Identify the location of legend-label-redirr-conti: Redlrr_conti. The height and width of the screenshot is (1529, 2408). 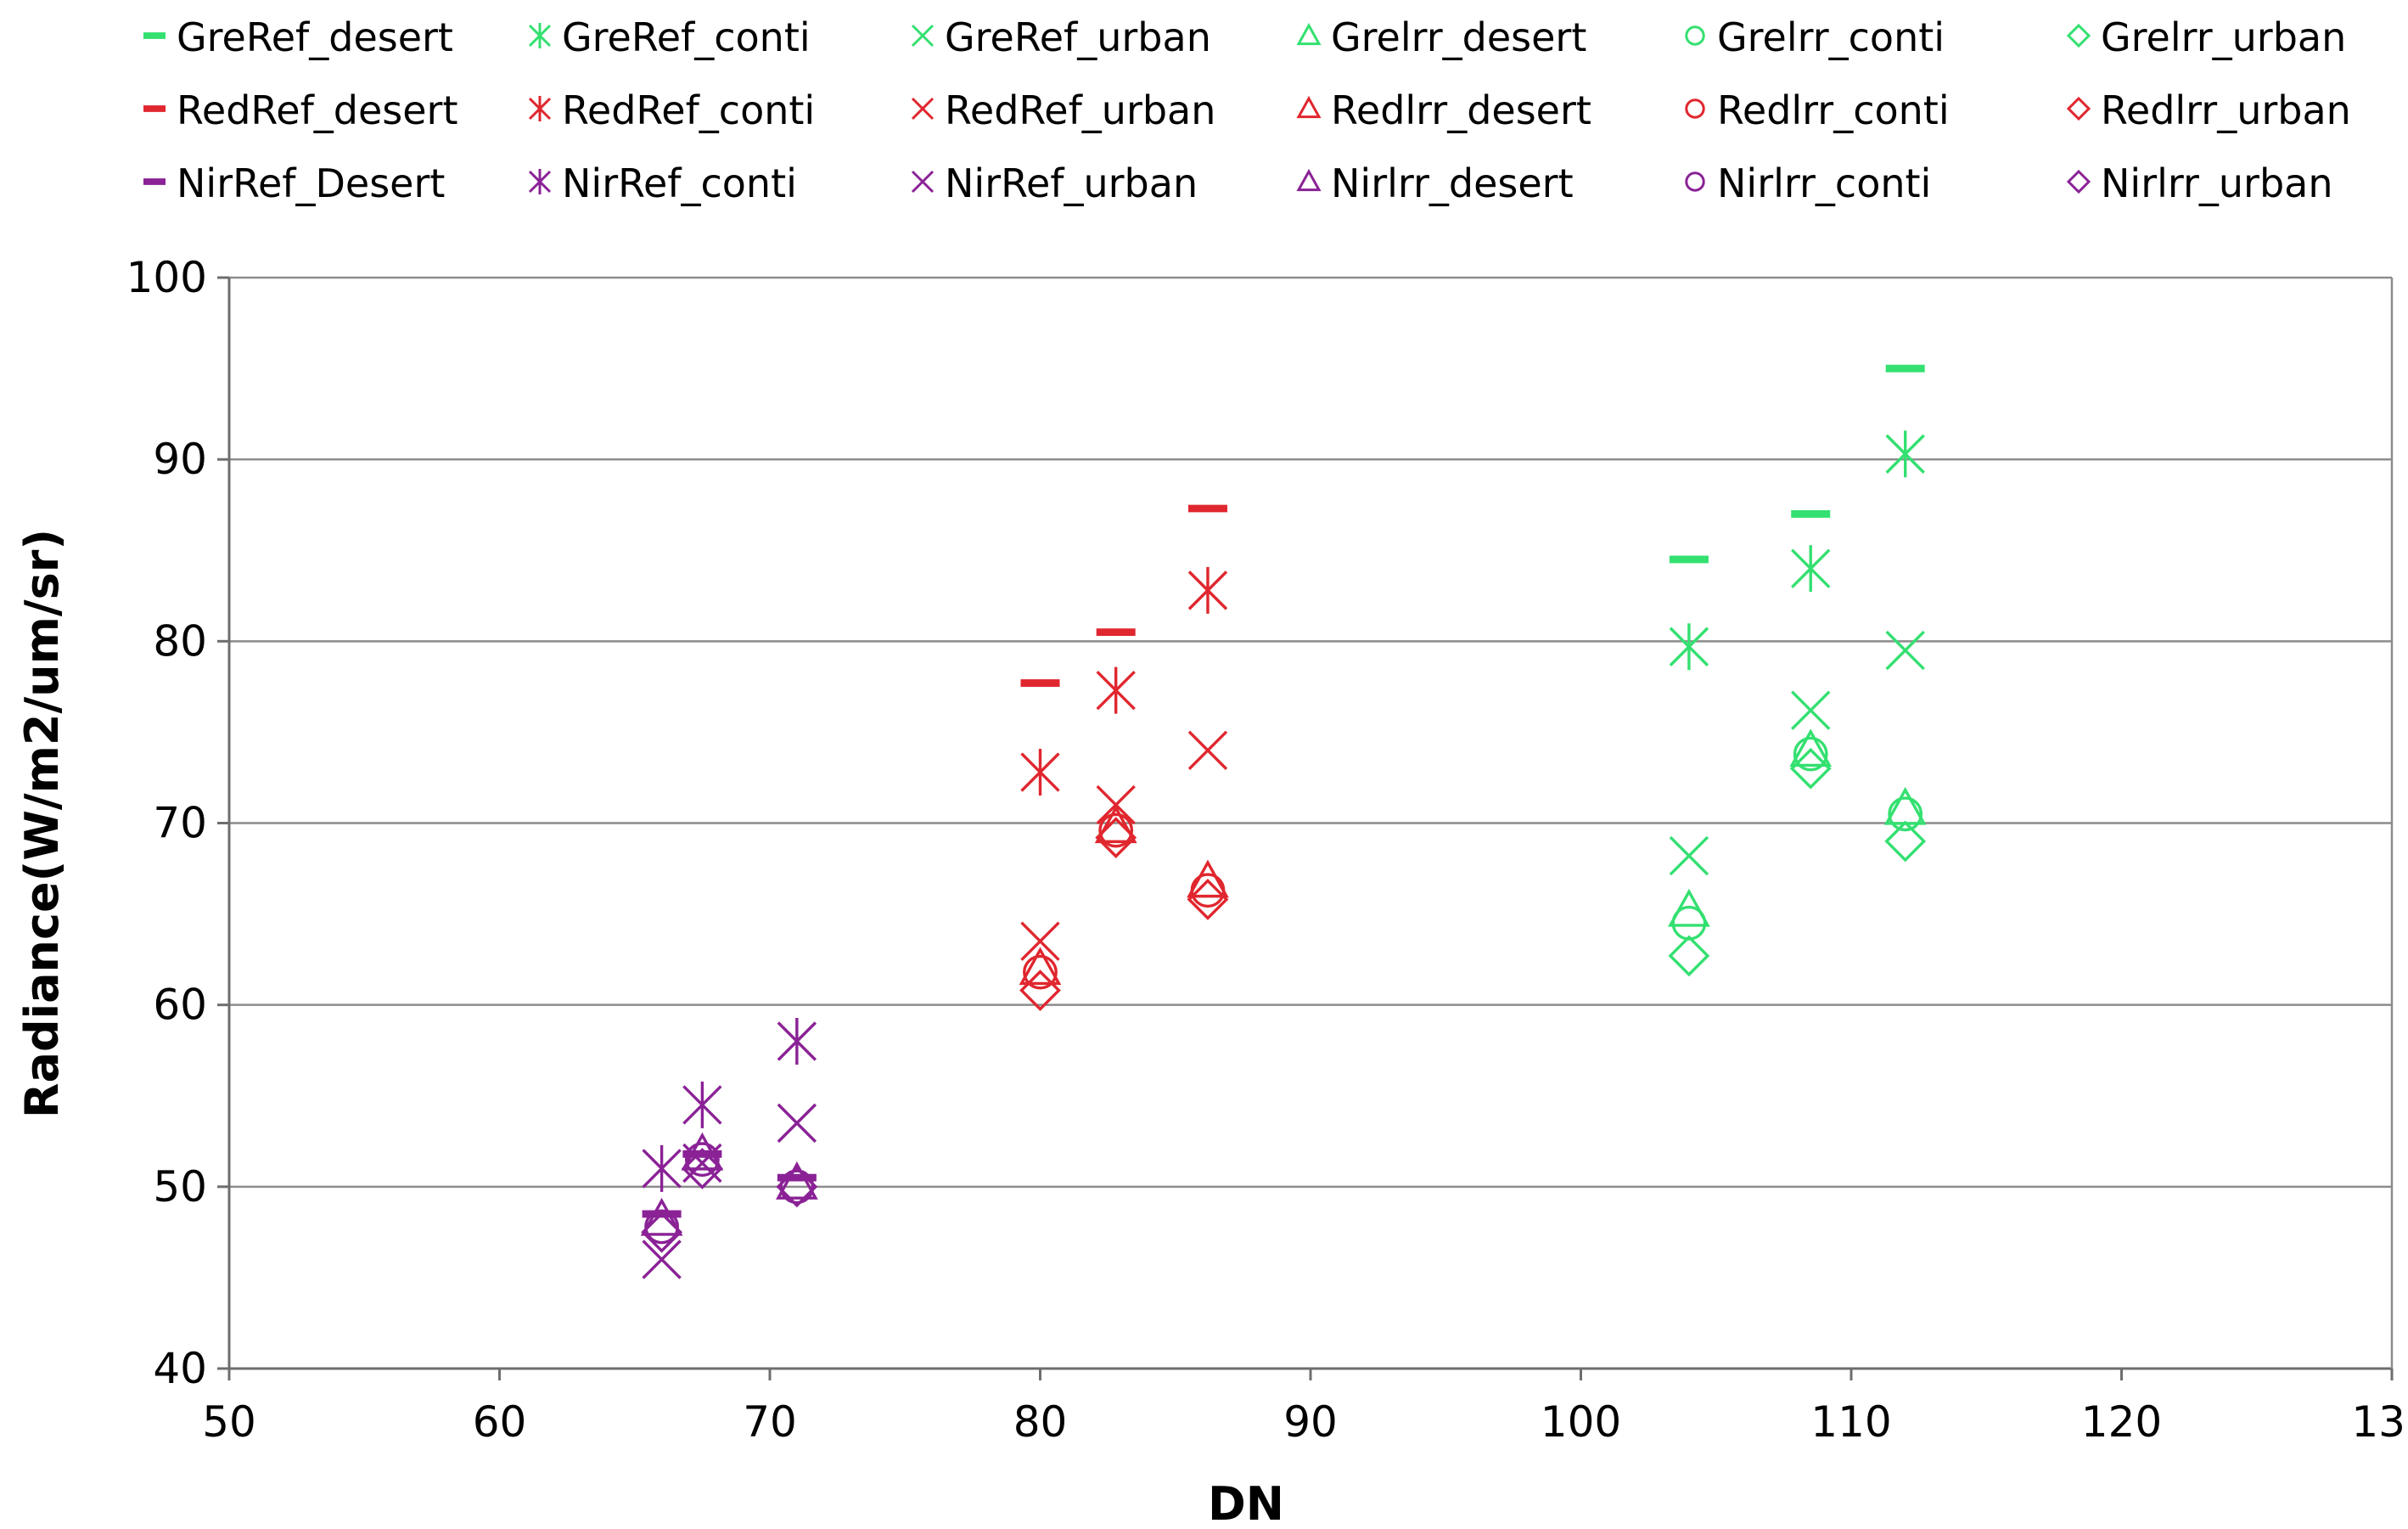
(1833, 110).